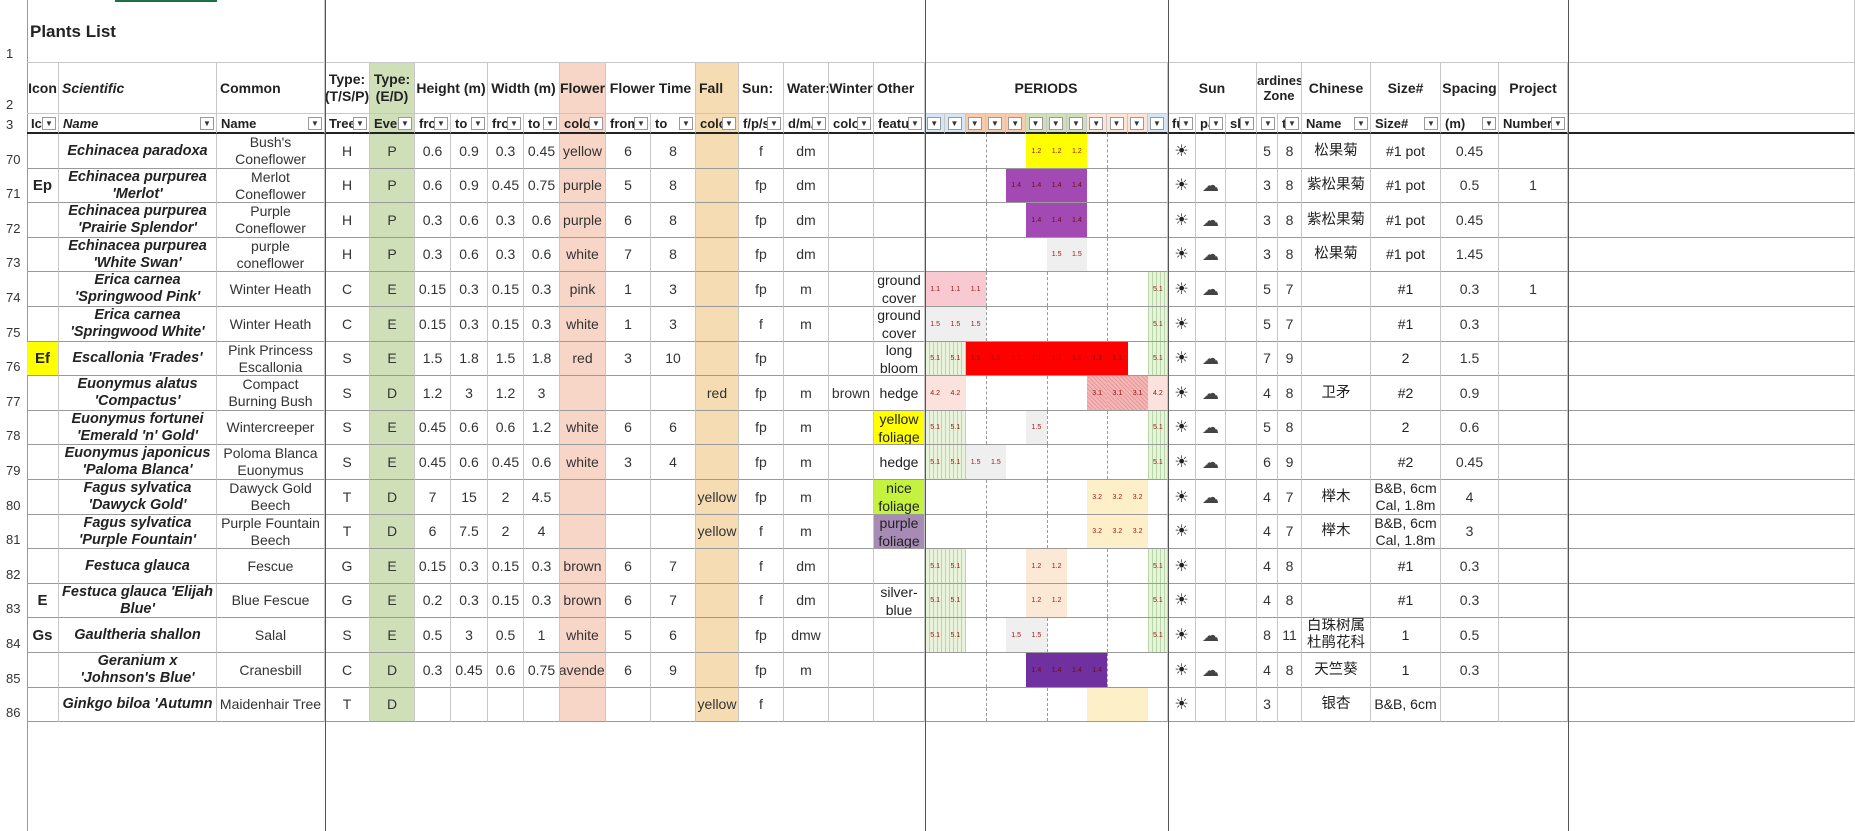 The image size is (1855, 831). I want to click on cell-ftt: 8, so click(673, 255).